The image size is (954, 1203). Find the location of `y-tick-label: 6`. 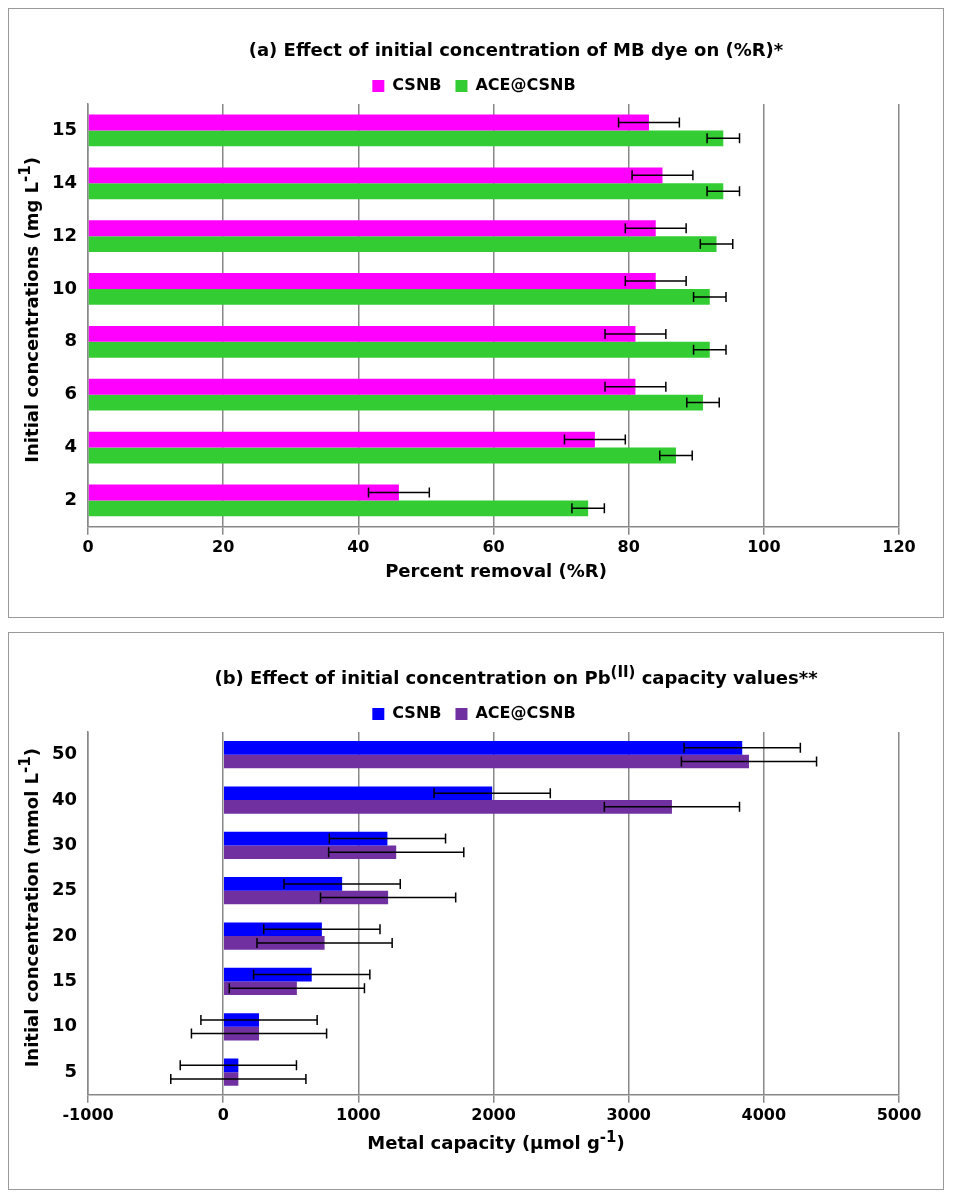

y-tick-label: 6 is located at coordinates (71, 393).